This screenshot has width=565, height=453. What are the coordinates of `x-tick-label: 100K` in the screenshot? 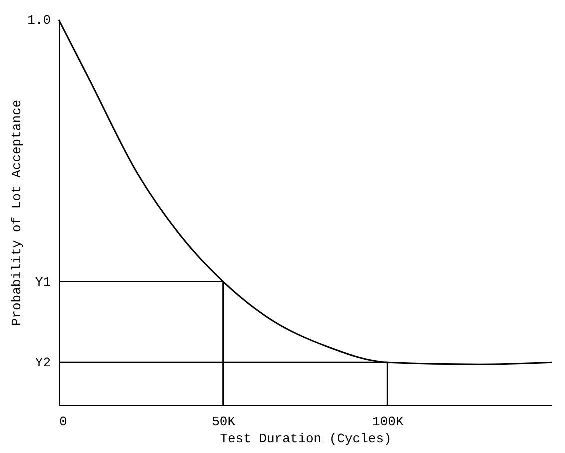 It's located at (388, 422).